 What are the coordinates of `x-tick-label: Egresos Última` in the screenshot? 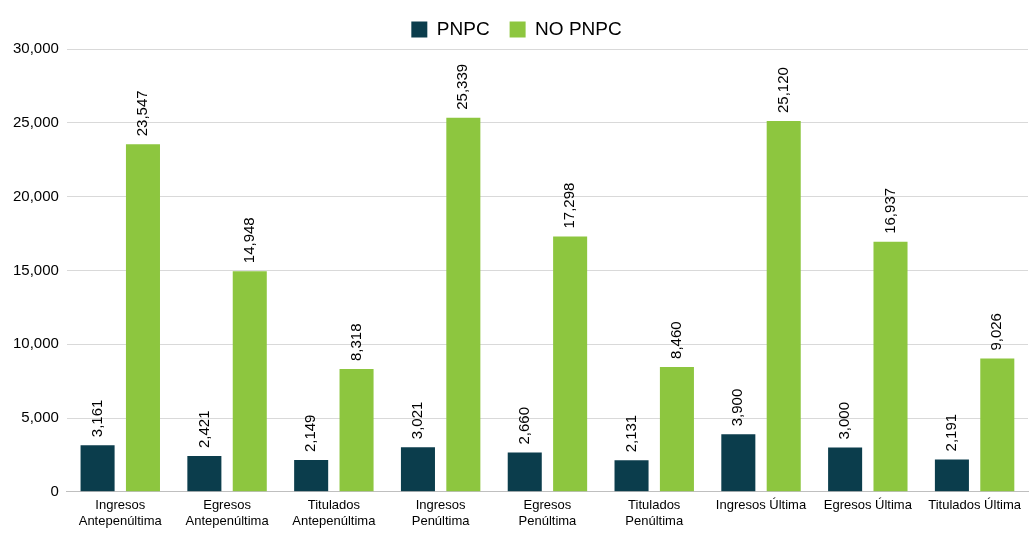 It's located at (868, 505).